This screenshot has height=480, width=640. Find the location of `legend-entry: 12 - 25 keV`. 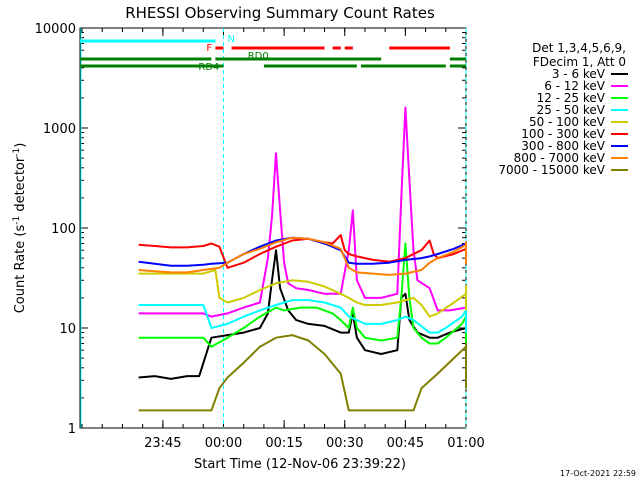

legend-entry: 12 - 25 keV is located at coordinates (571, 98).